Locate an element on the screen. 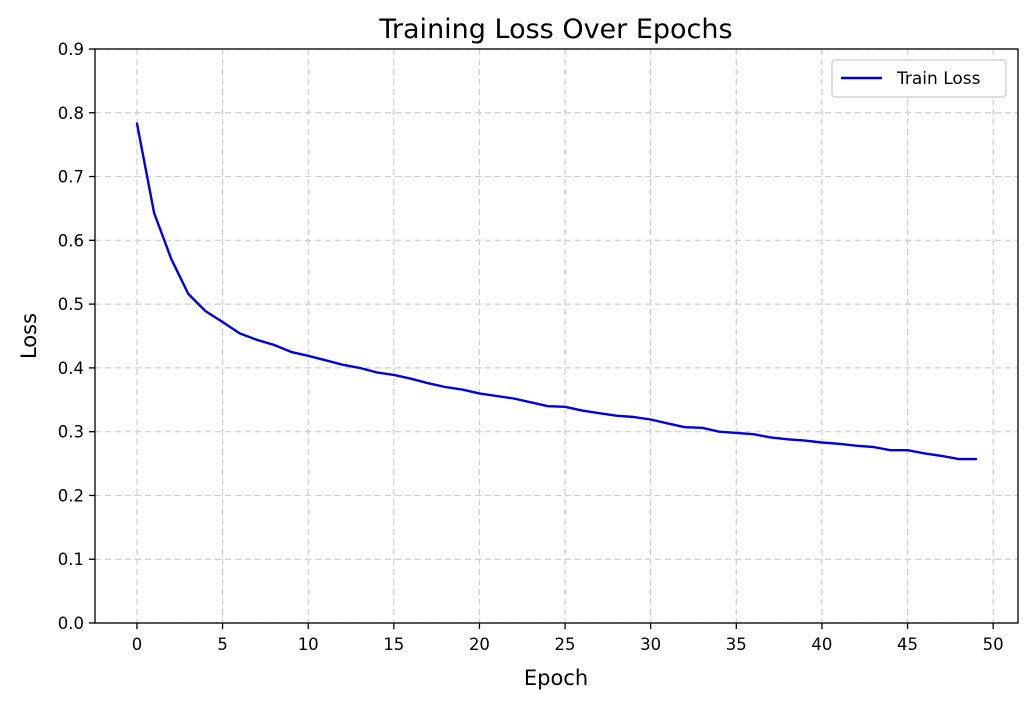 Image resolution: width=1033 pixels, height=705 pixels. y-tick-label: 0.2 is located at coordinates (71, 495).